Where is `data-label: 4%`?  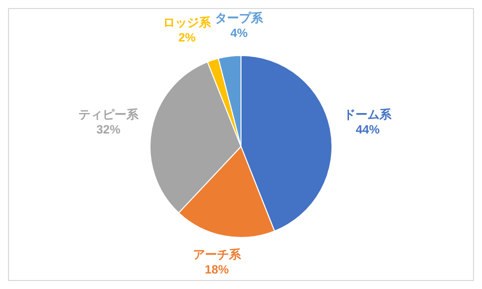 data-label: 4% is located at coordinates (239, 33).